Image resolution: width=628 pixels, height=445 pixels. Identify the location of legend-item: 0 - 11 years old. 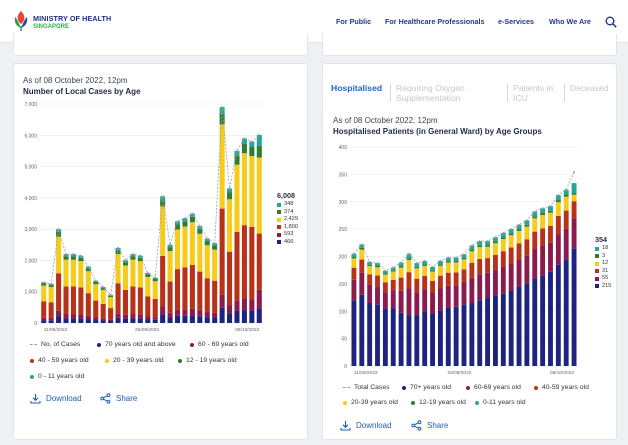
(57, 376).